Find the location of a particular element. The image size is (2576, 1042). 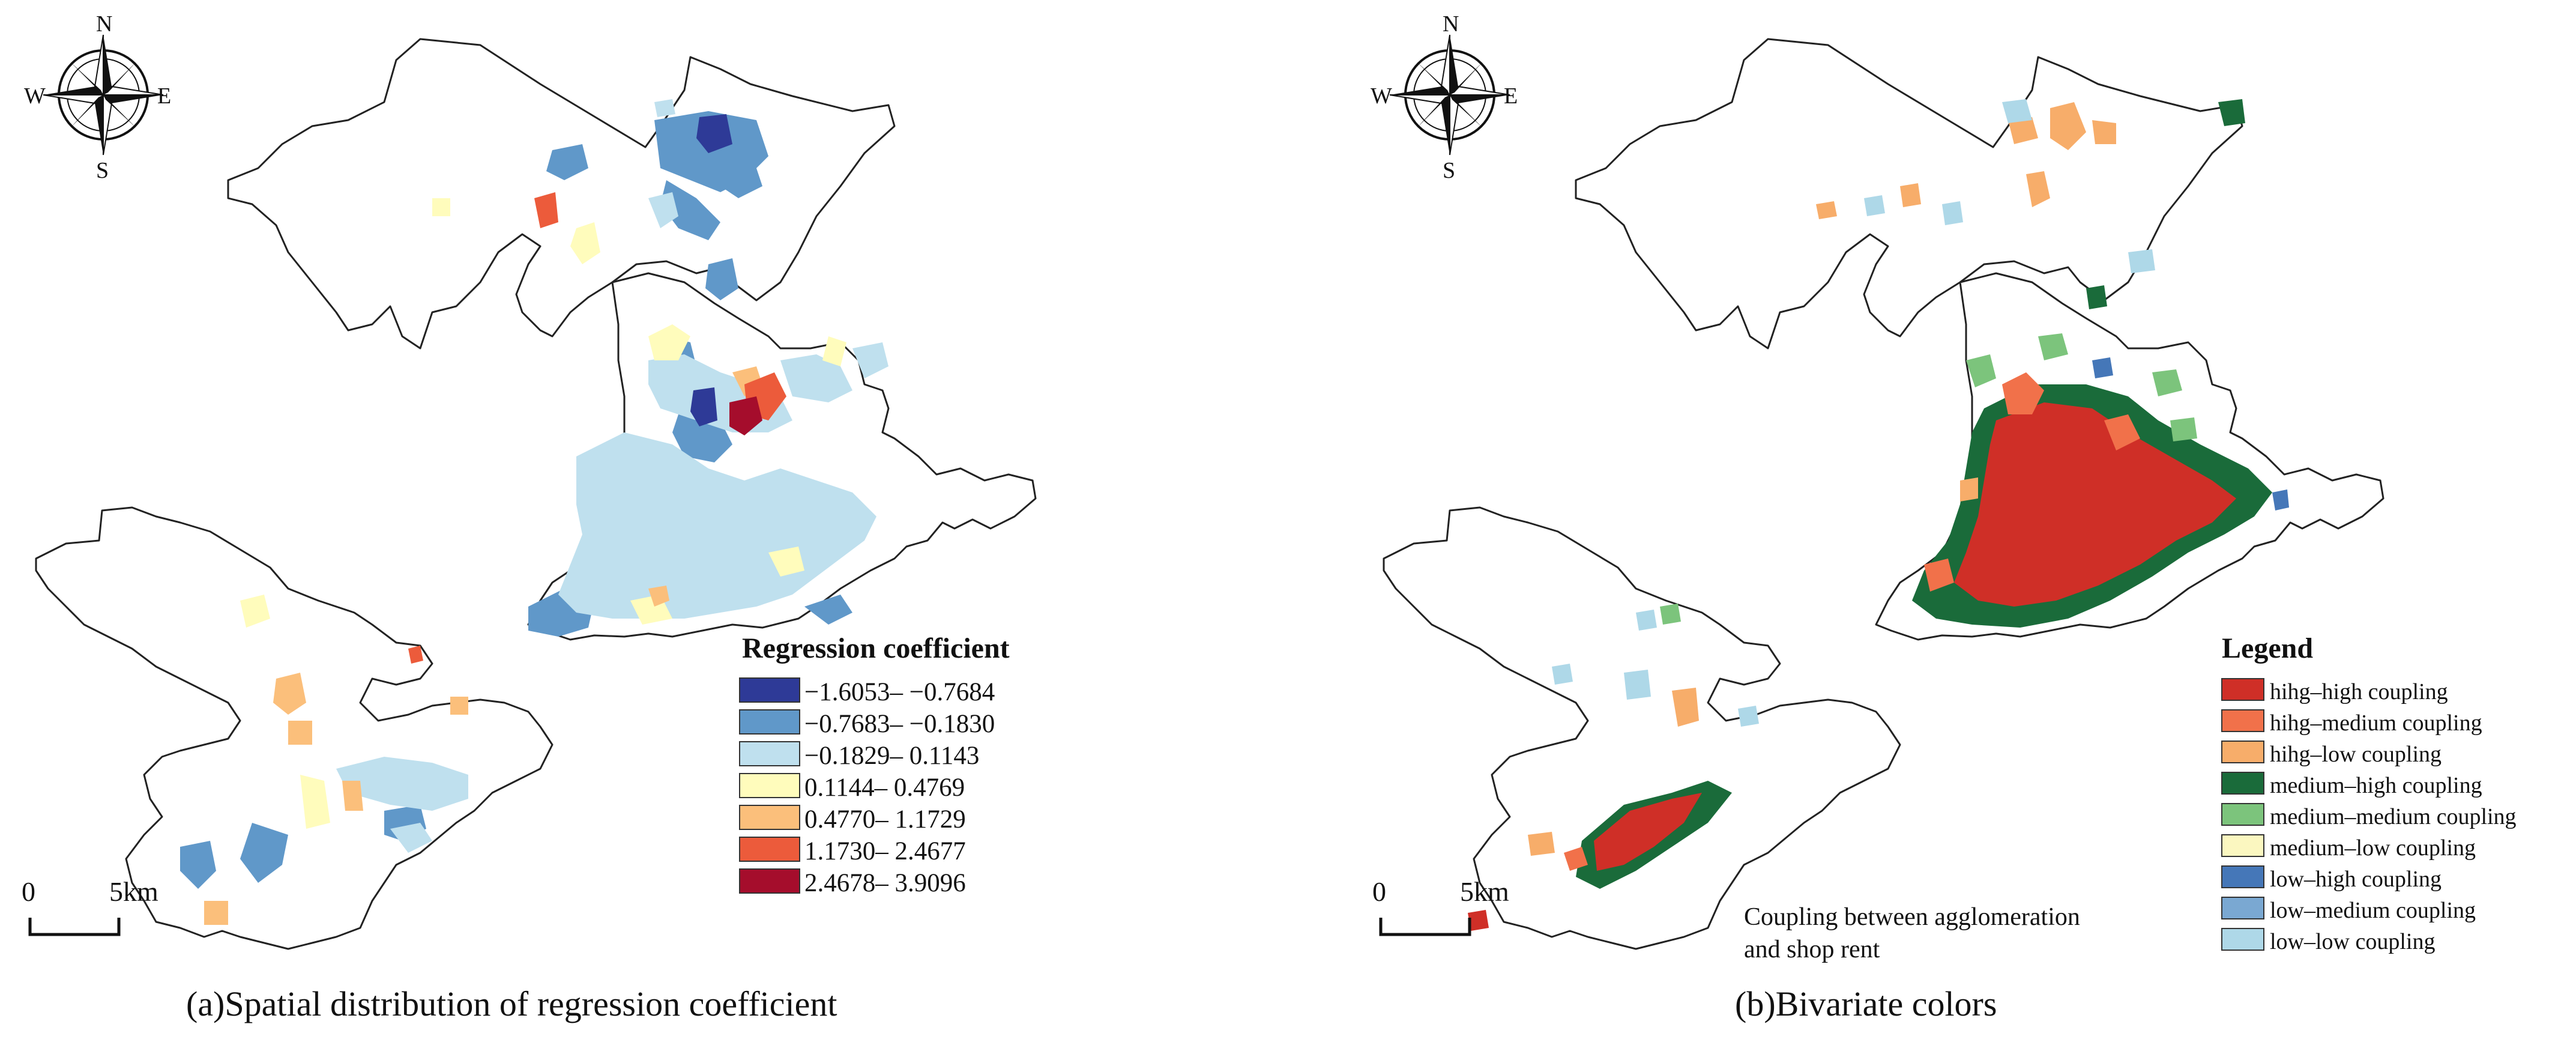

north-district-outline is located at coordinates (561, 194).